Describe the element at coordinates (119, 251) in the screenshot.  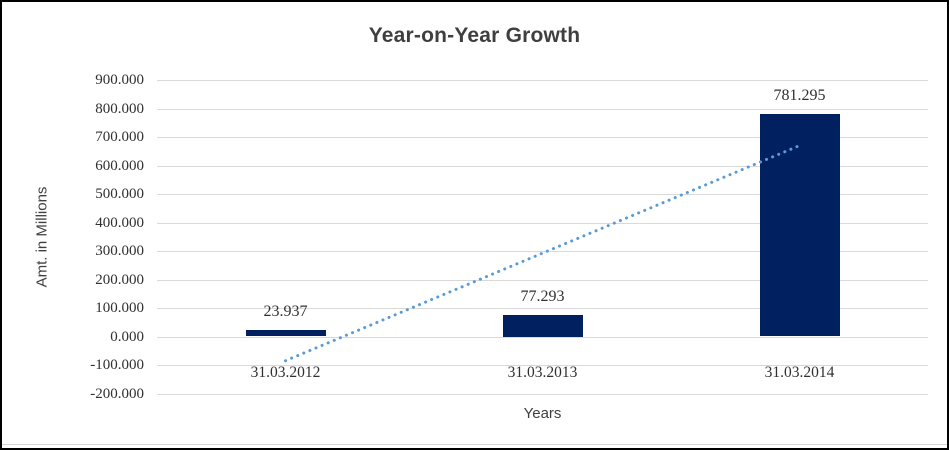
I see `y-axis-tick-label: 300.000` at that location.